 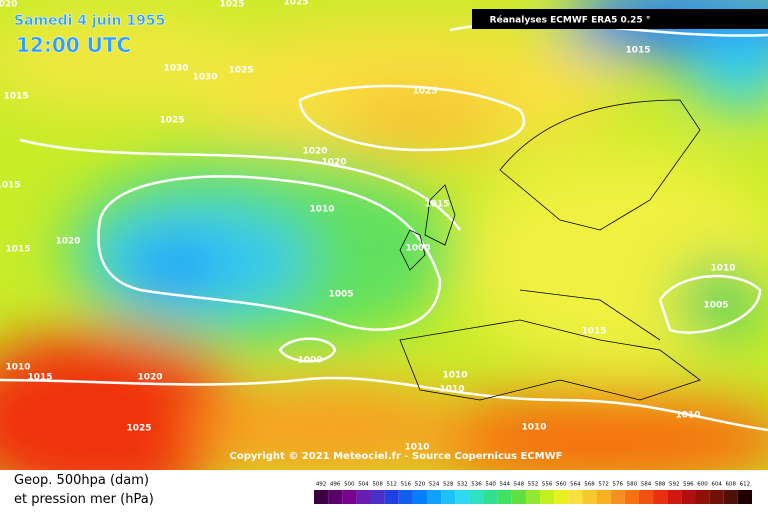 I want to click on time: 12:00 UTC, so click(x=73, y=45).